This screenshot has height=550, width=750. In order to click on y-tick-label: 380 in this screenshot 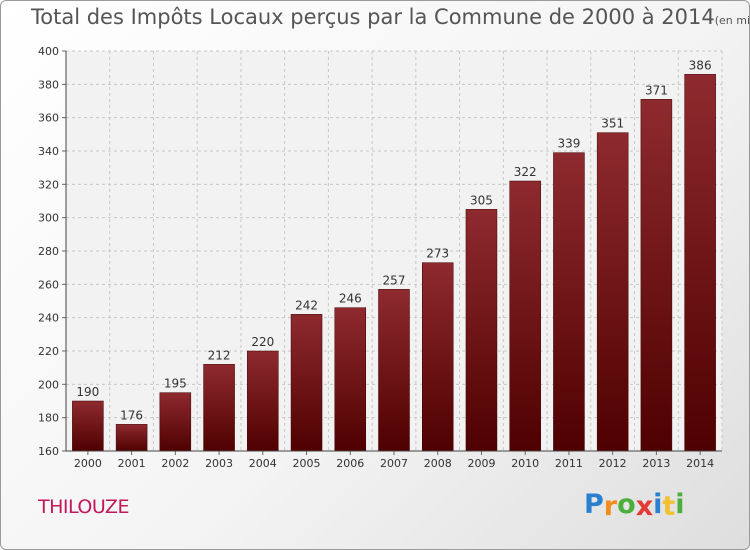, I will do `click(48, 84)`.